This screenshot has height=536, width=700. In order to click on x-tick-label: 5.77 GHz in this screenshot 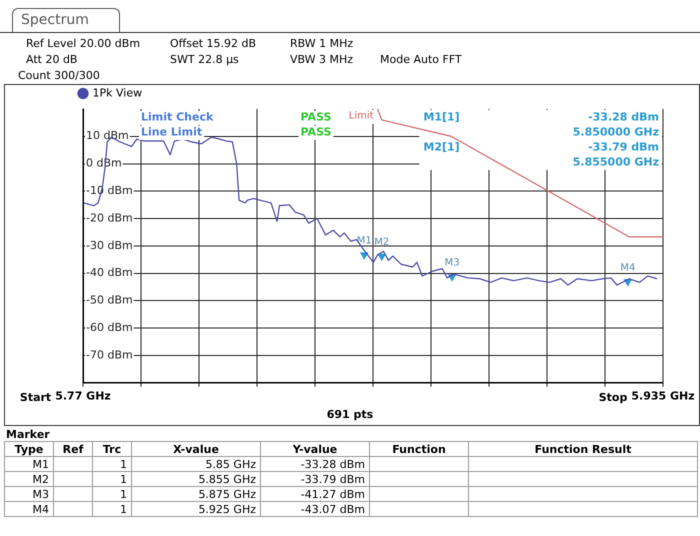, I will do `click(83, 395)`.